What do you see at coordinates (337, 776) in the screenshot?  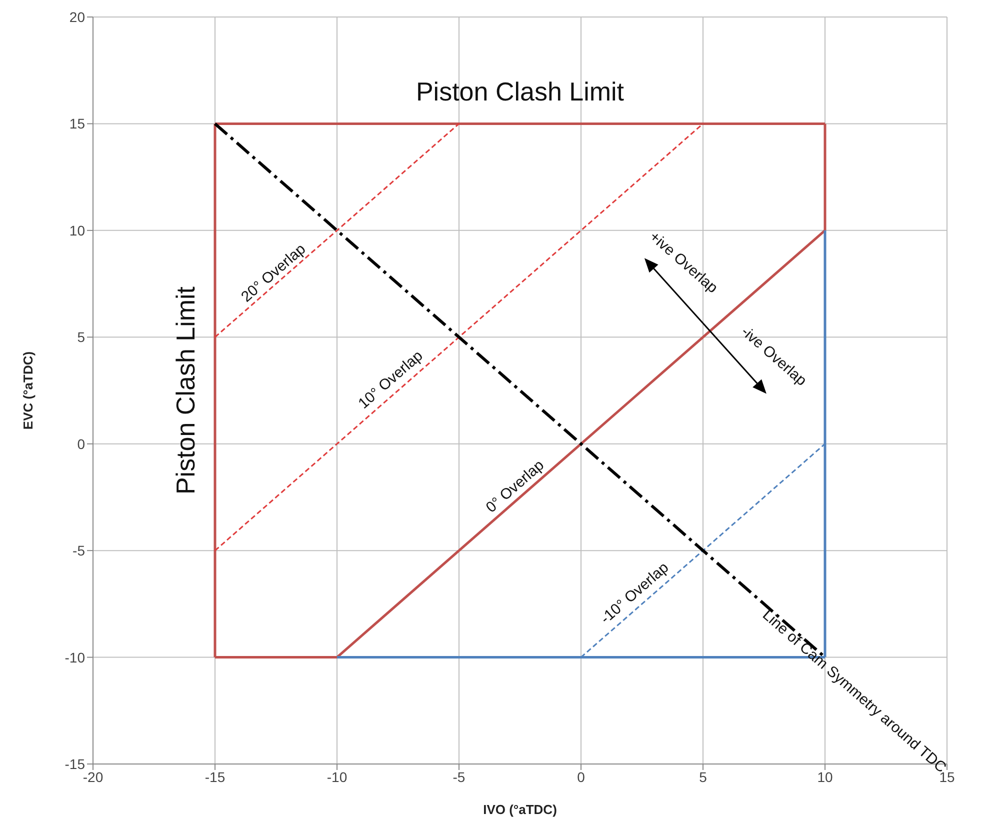 I see `x-tick-label: -10` at bounding box center [337, 776].